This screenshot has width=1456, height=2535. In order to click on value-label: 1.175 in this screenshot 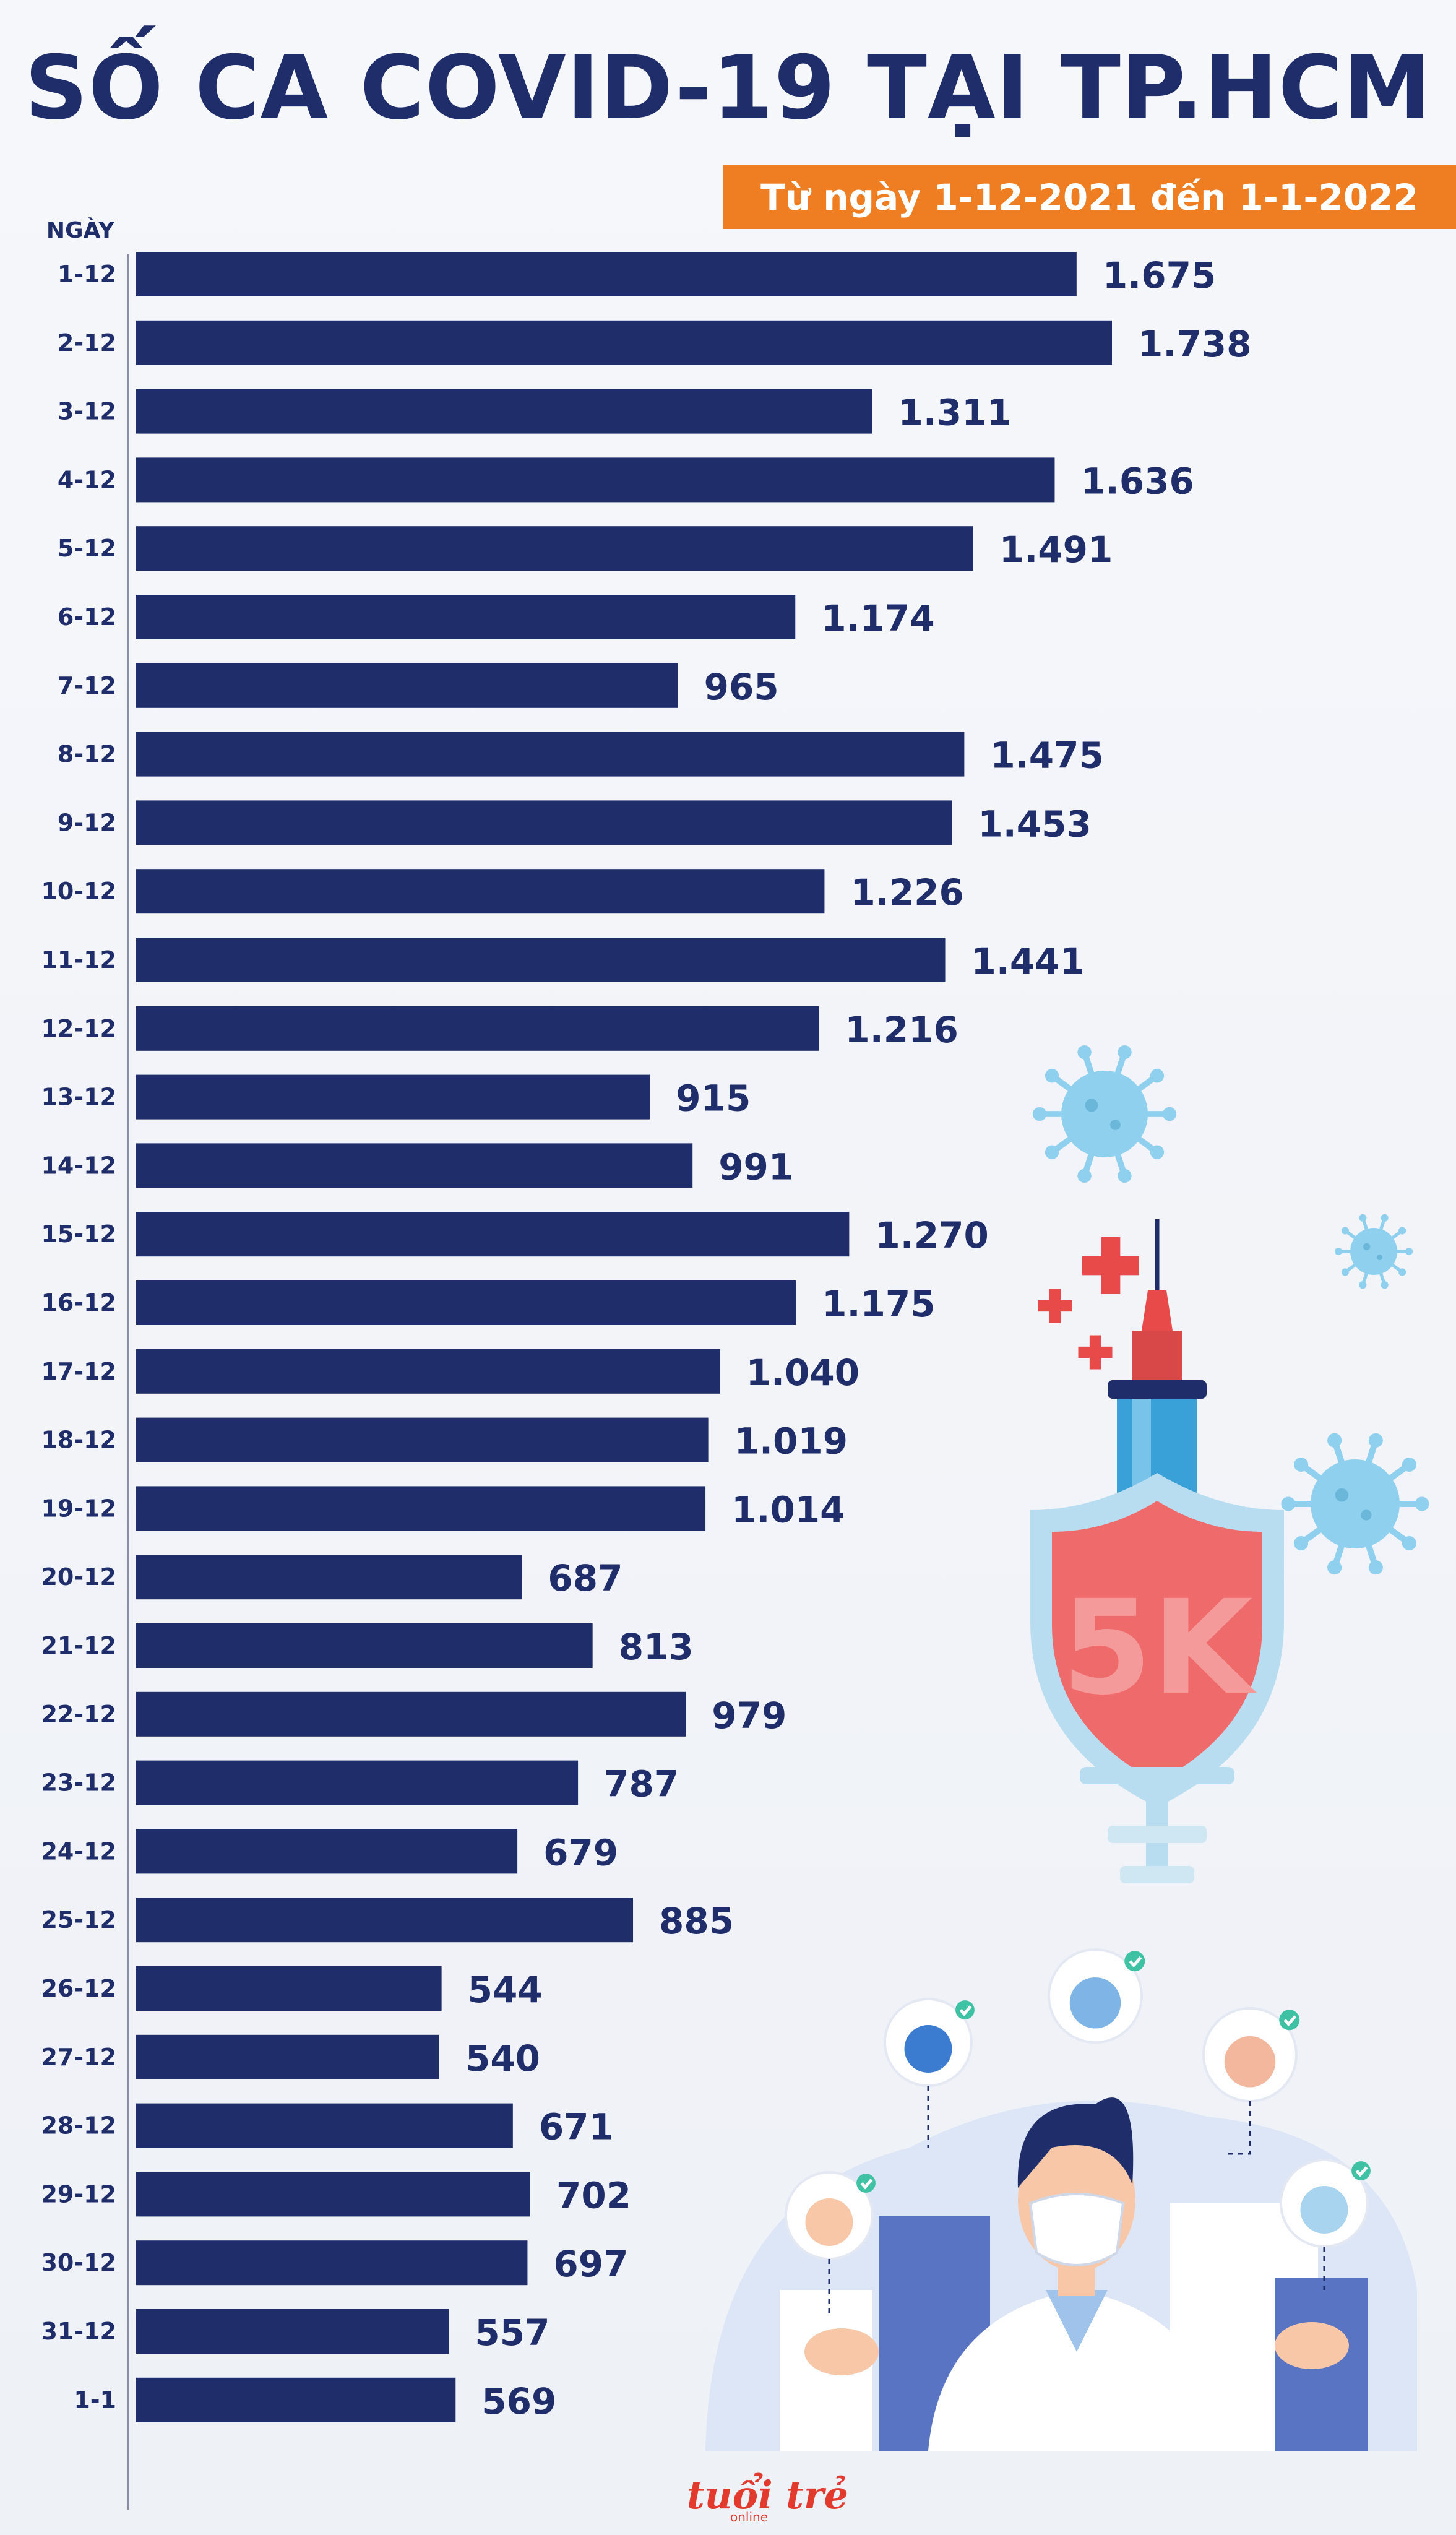, I will do `click(878, 1304)`.